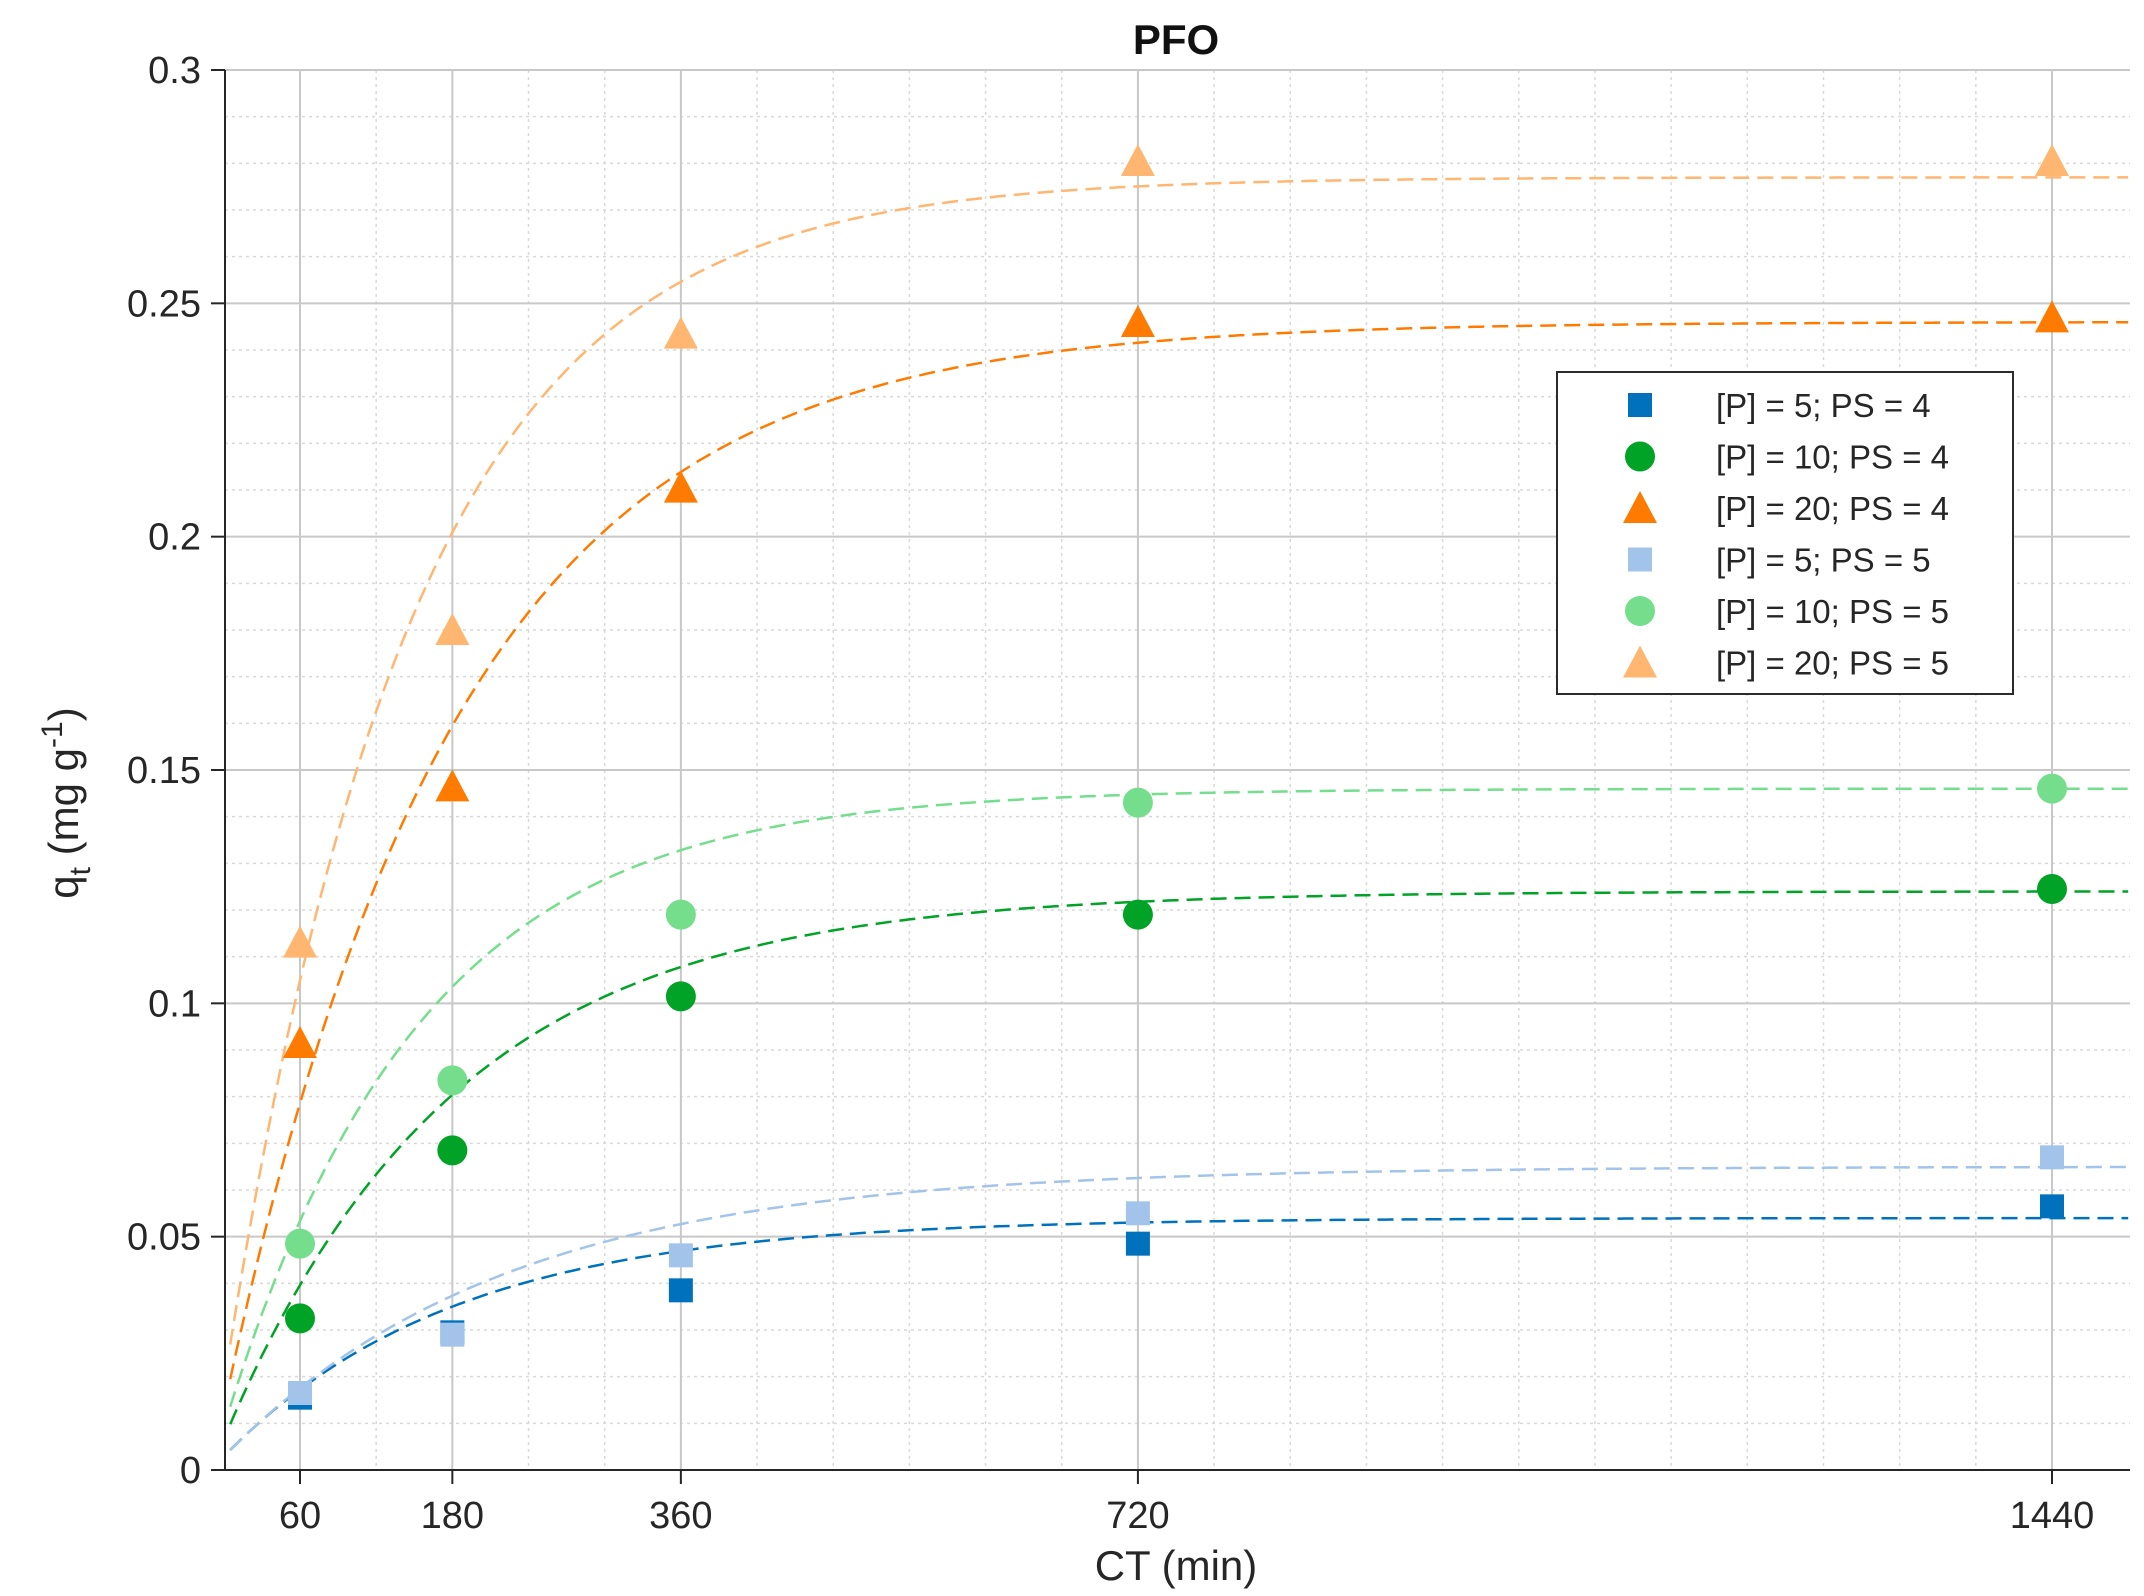  I want to click on legend-label-1: [P] = 5; PS = 4, so click(1823, 405).